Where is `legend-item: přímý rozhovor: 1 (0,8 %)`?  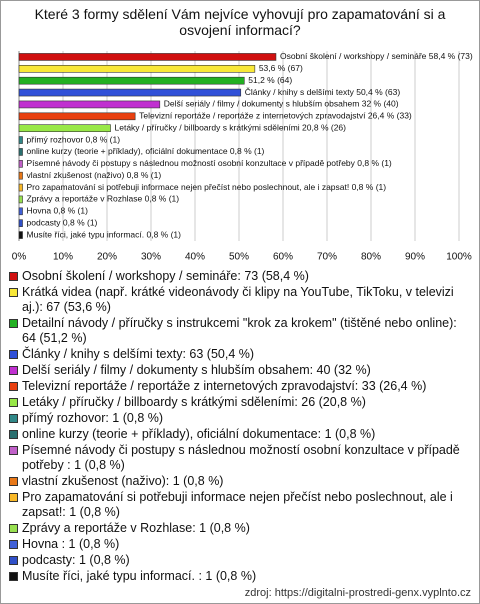 legend-item: přímý rozhovor: 1 (0,8 %) is located at coordinates (240, 418).